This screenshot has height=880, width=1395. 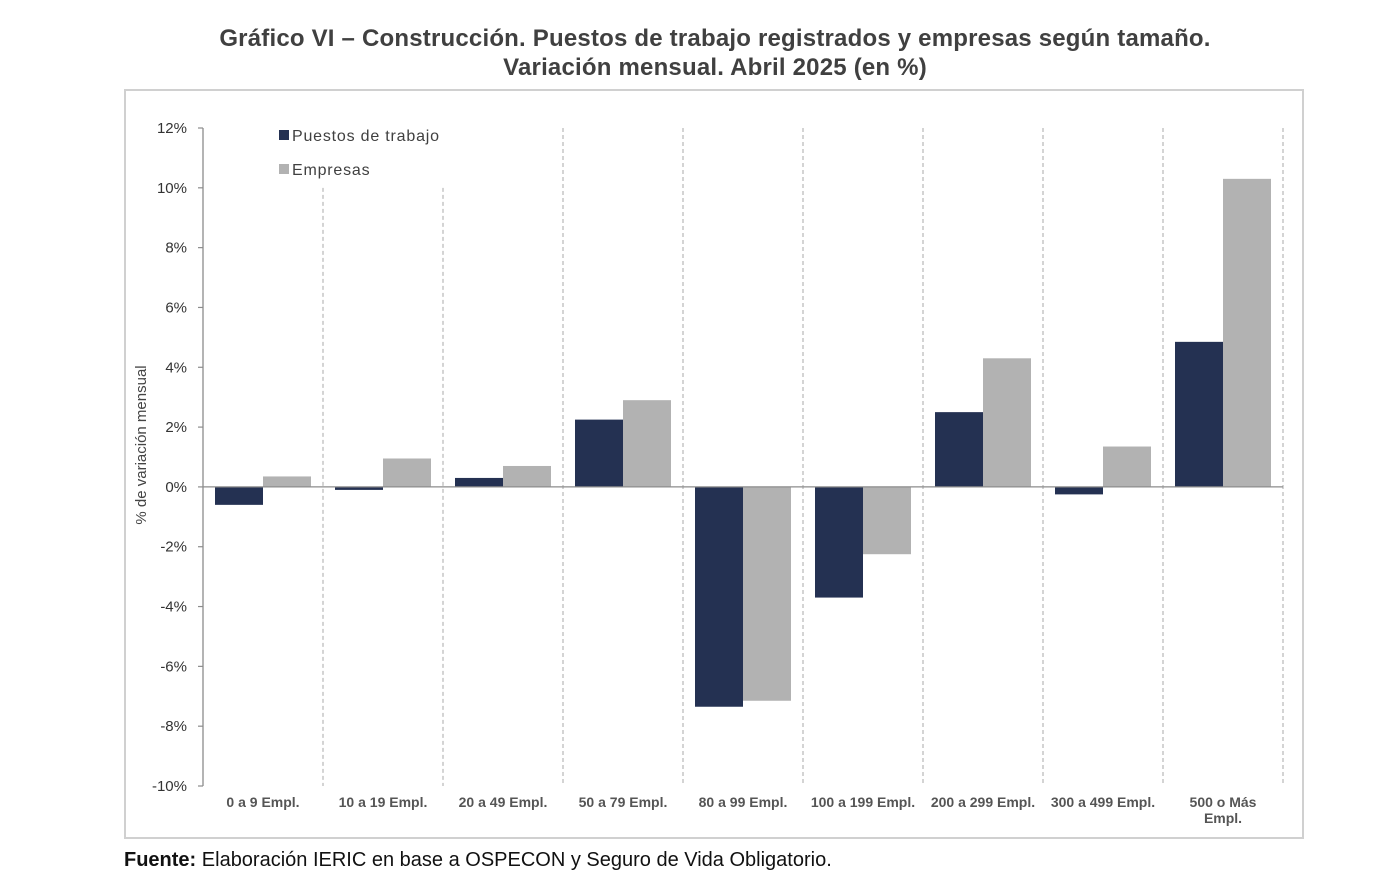 What do you see at coordinates (331, 170) in the screenshot?
I see `legend-label: Empresas` at bounding box center [331, 170].